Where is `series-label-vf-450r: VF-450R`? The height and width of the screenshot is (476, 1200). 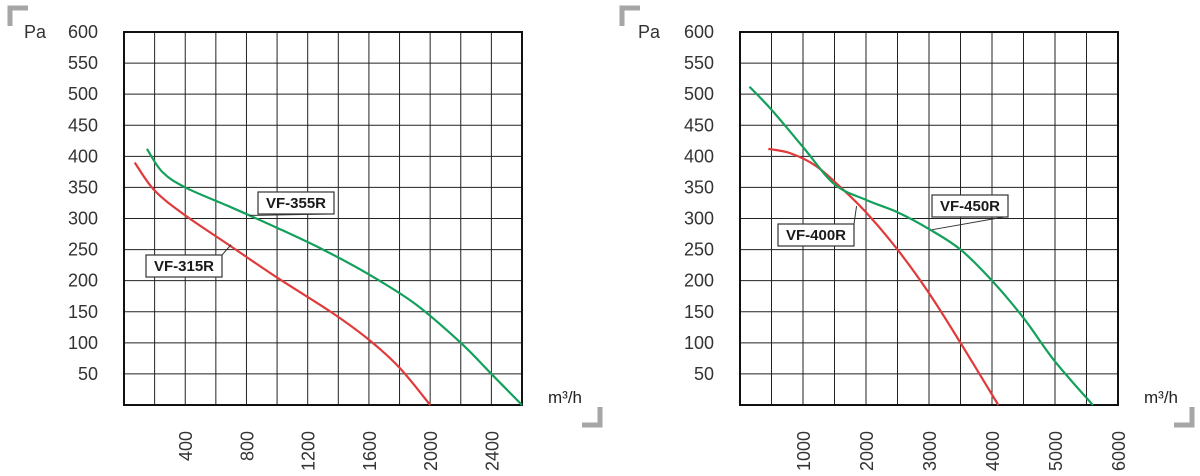 series-label-vf-450r: VF-450R is located at coordinates (970, 206).